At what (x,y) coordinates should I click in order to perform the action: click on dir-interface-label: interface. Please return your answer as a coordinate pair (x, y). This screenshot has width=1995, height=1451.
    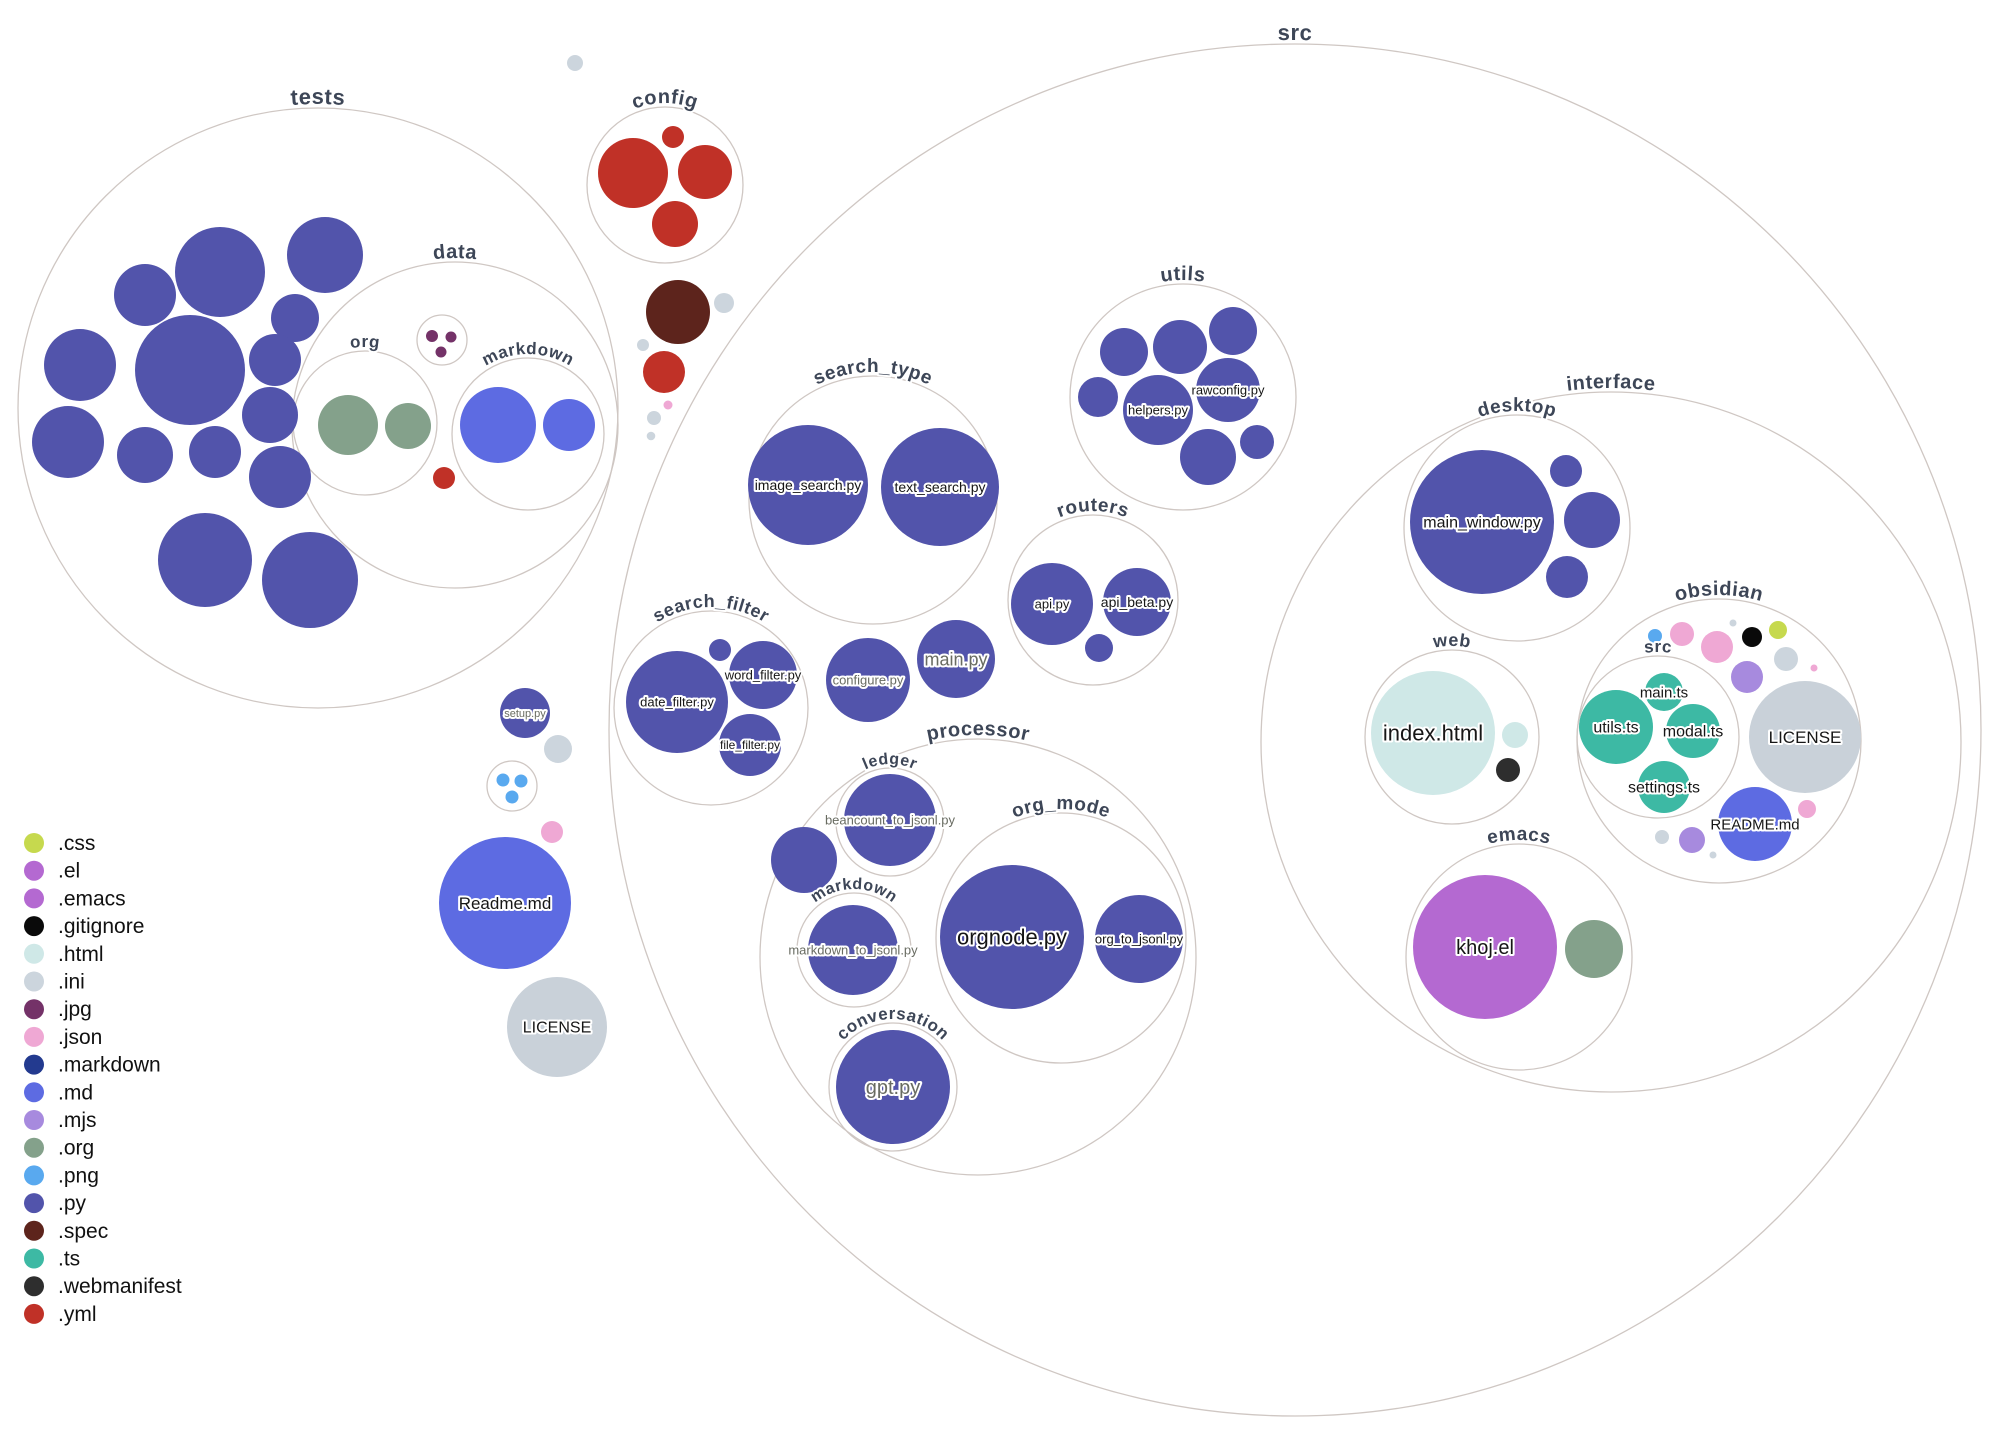
    Looking at the image, I should click on (1610, 383).